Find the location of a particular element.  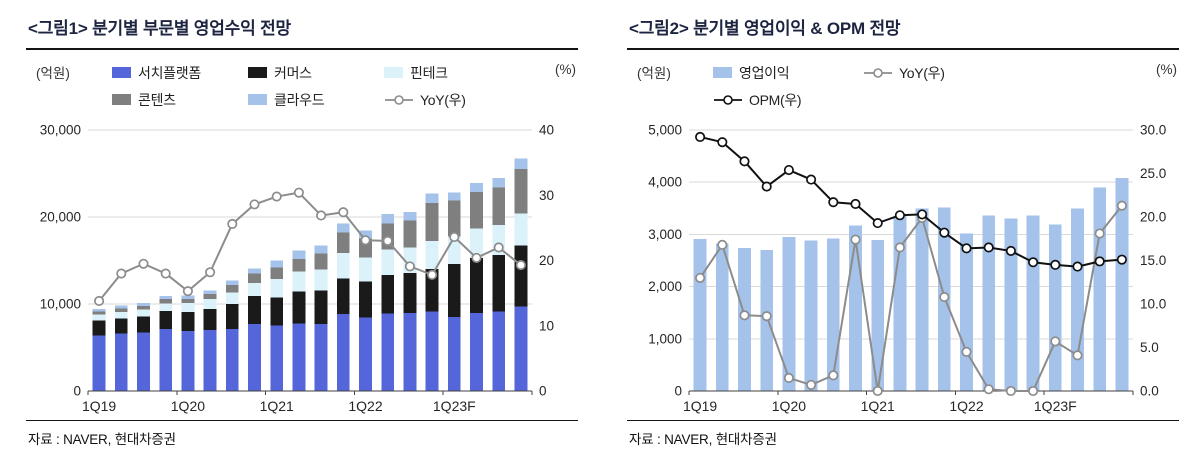

legend-item-cloud: 클라우드 is located at coordinates (316, 99).